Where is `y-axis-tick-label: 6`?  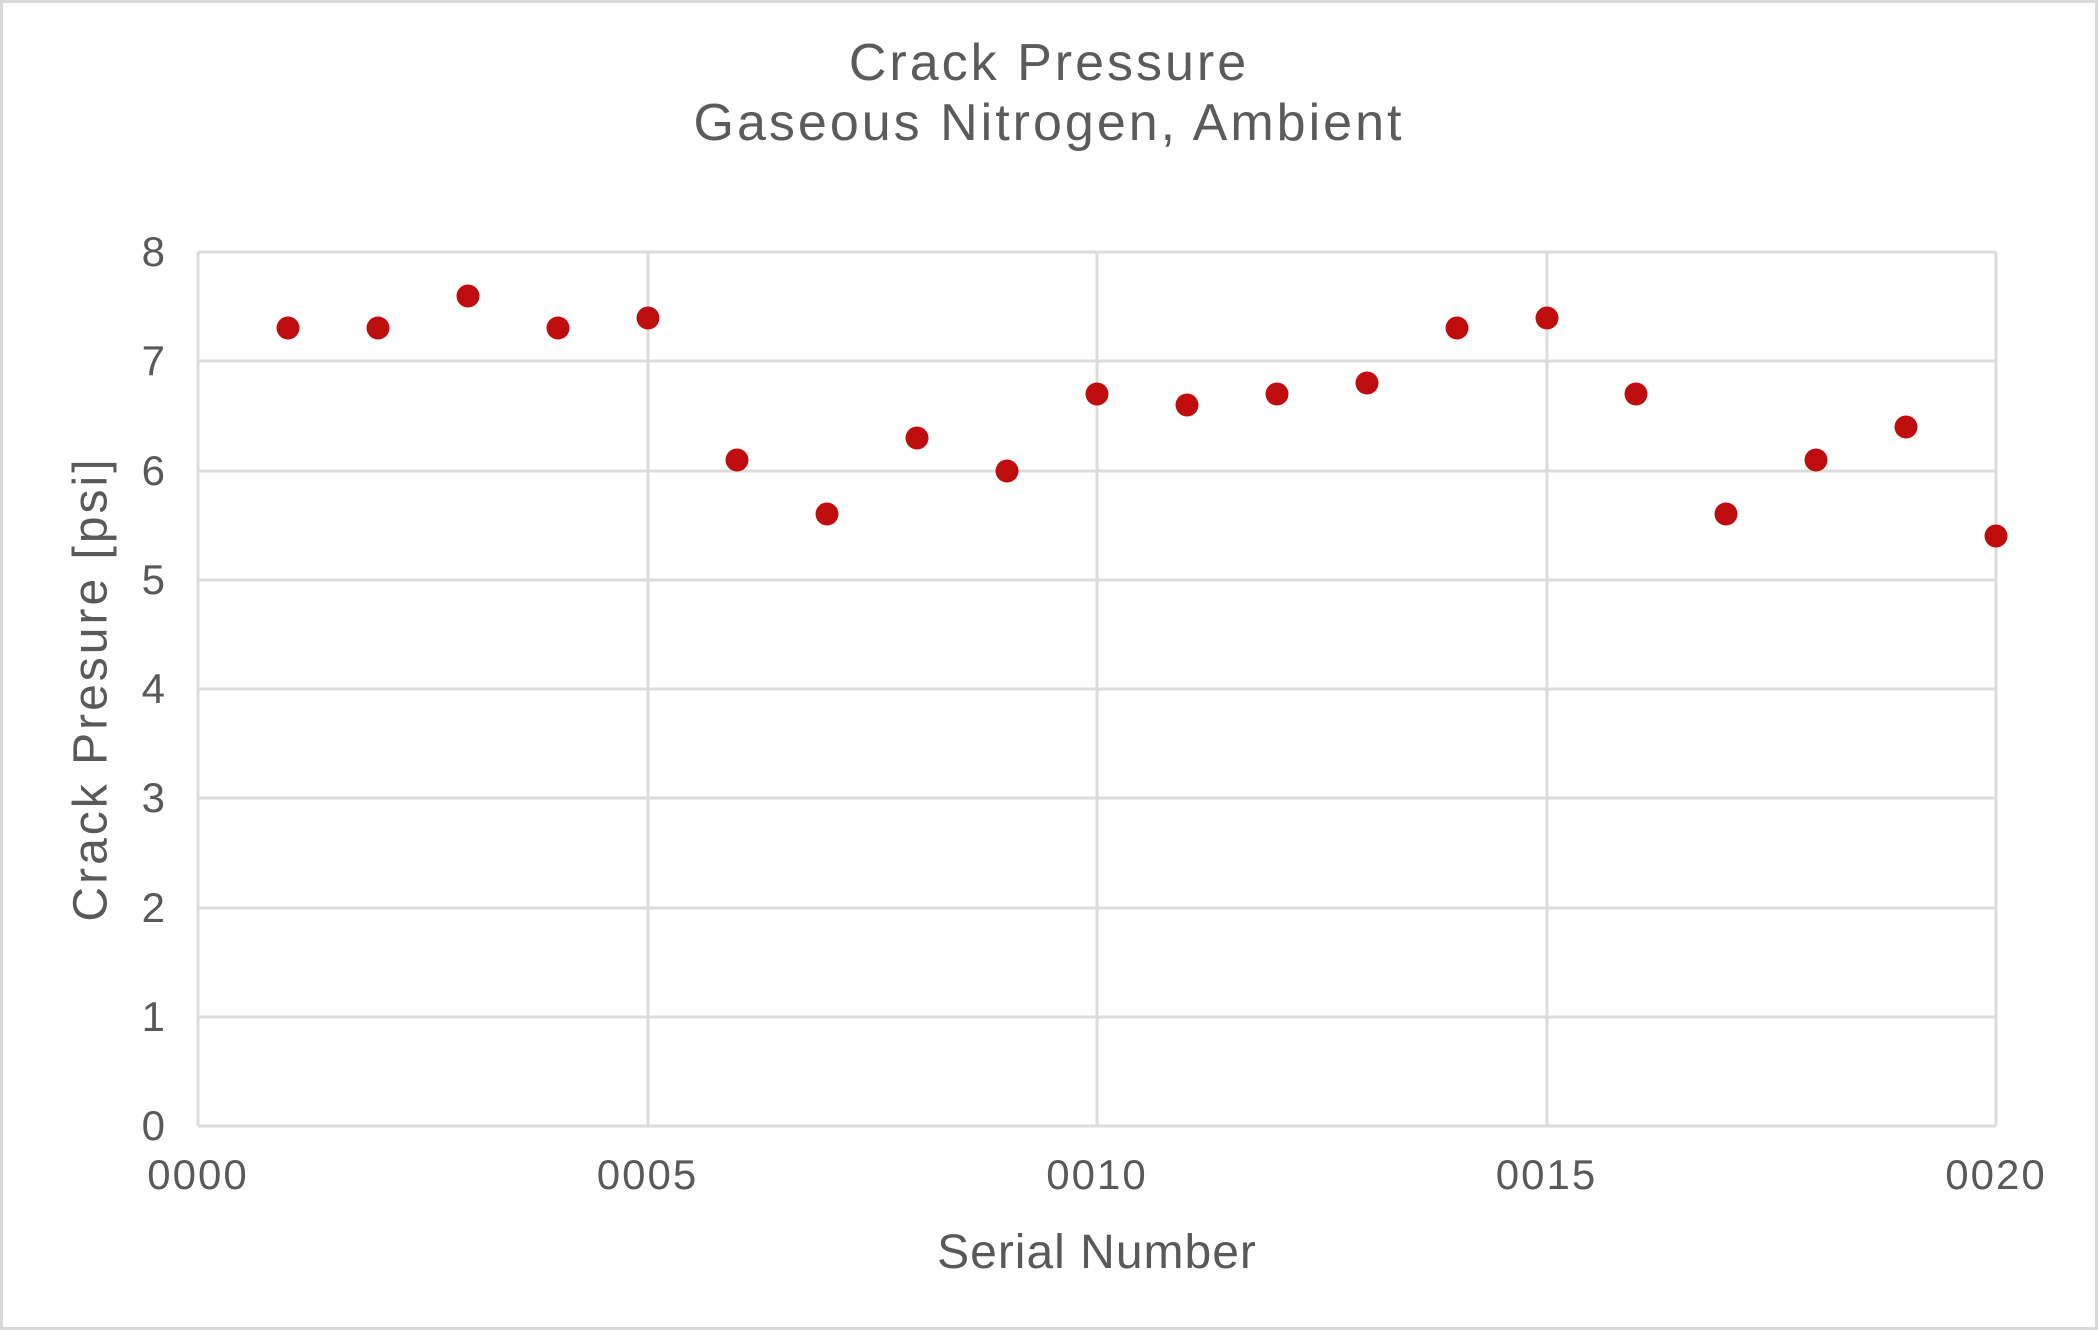 y-axis-tick-label: 6 is located at coordinates (153, 470).